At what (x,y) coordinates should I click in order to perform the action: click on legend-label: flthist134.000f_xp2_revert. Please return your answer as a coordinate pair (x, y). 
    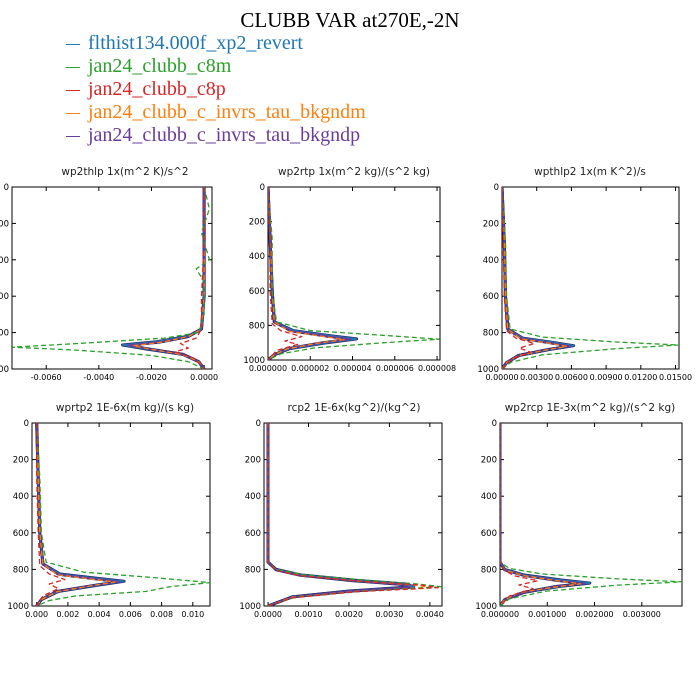
    Looking at the image, I should click on (195, 43).